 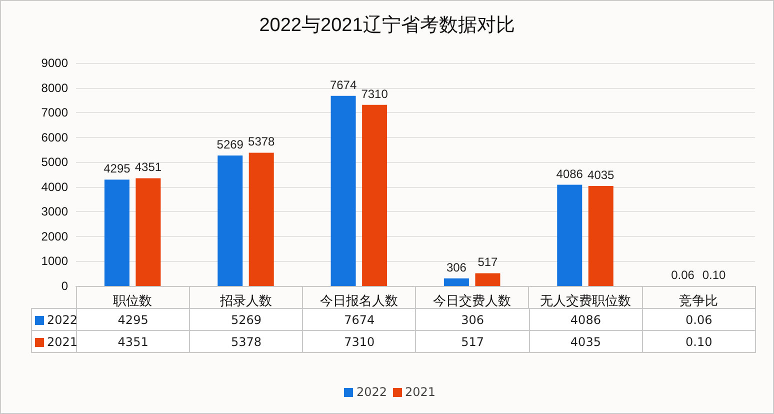 What do you see at coordinates (133, 341) in the screenshot?
I see `data-label: 4351` at bounding box center [133, 341].